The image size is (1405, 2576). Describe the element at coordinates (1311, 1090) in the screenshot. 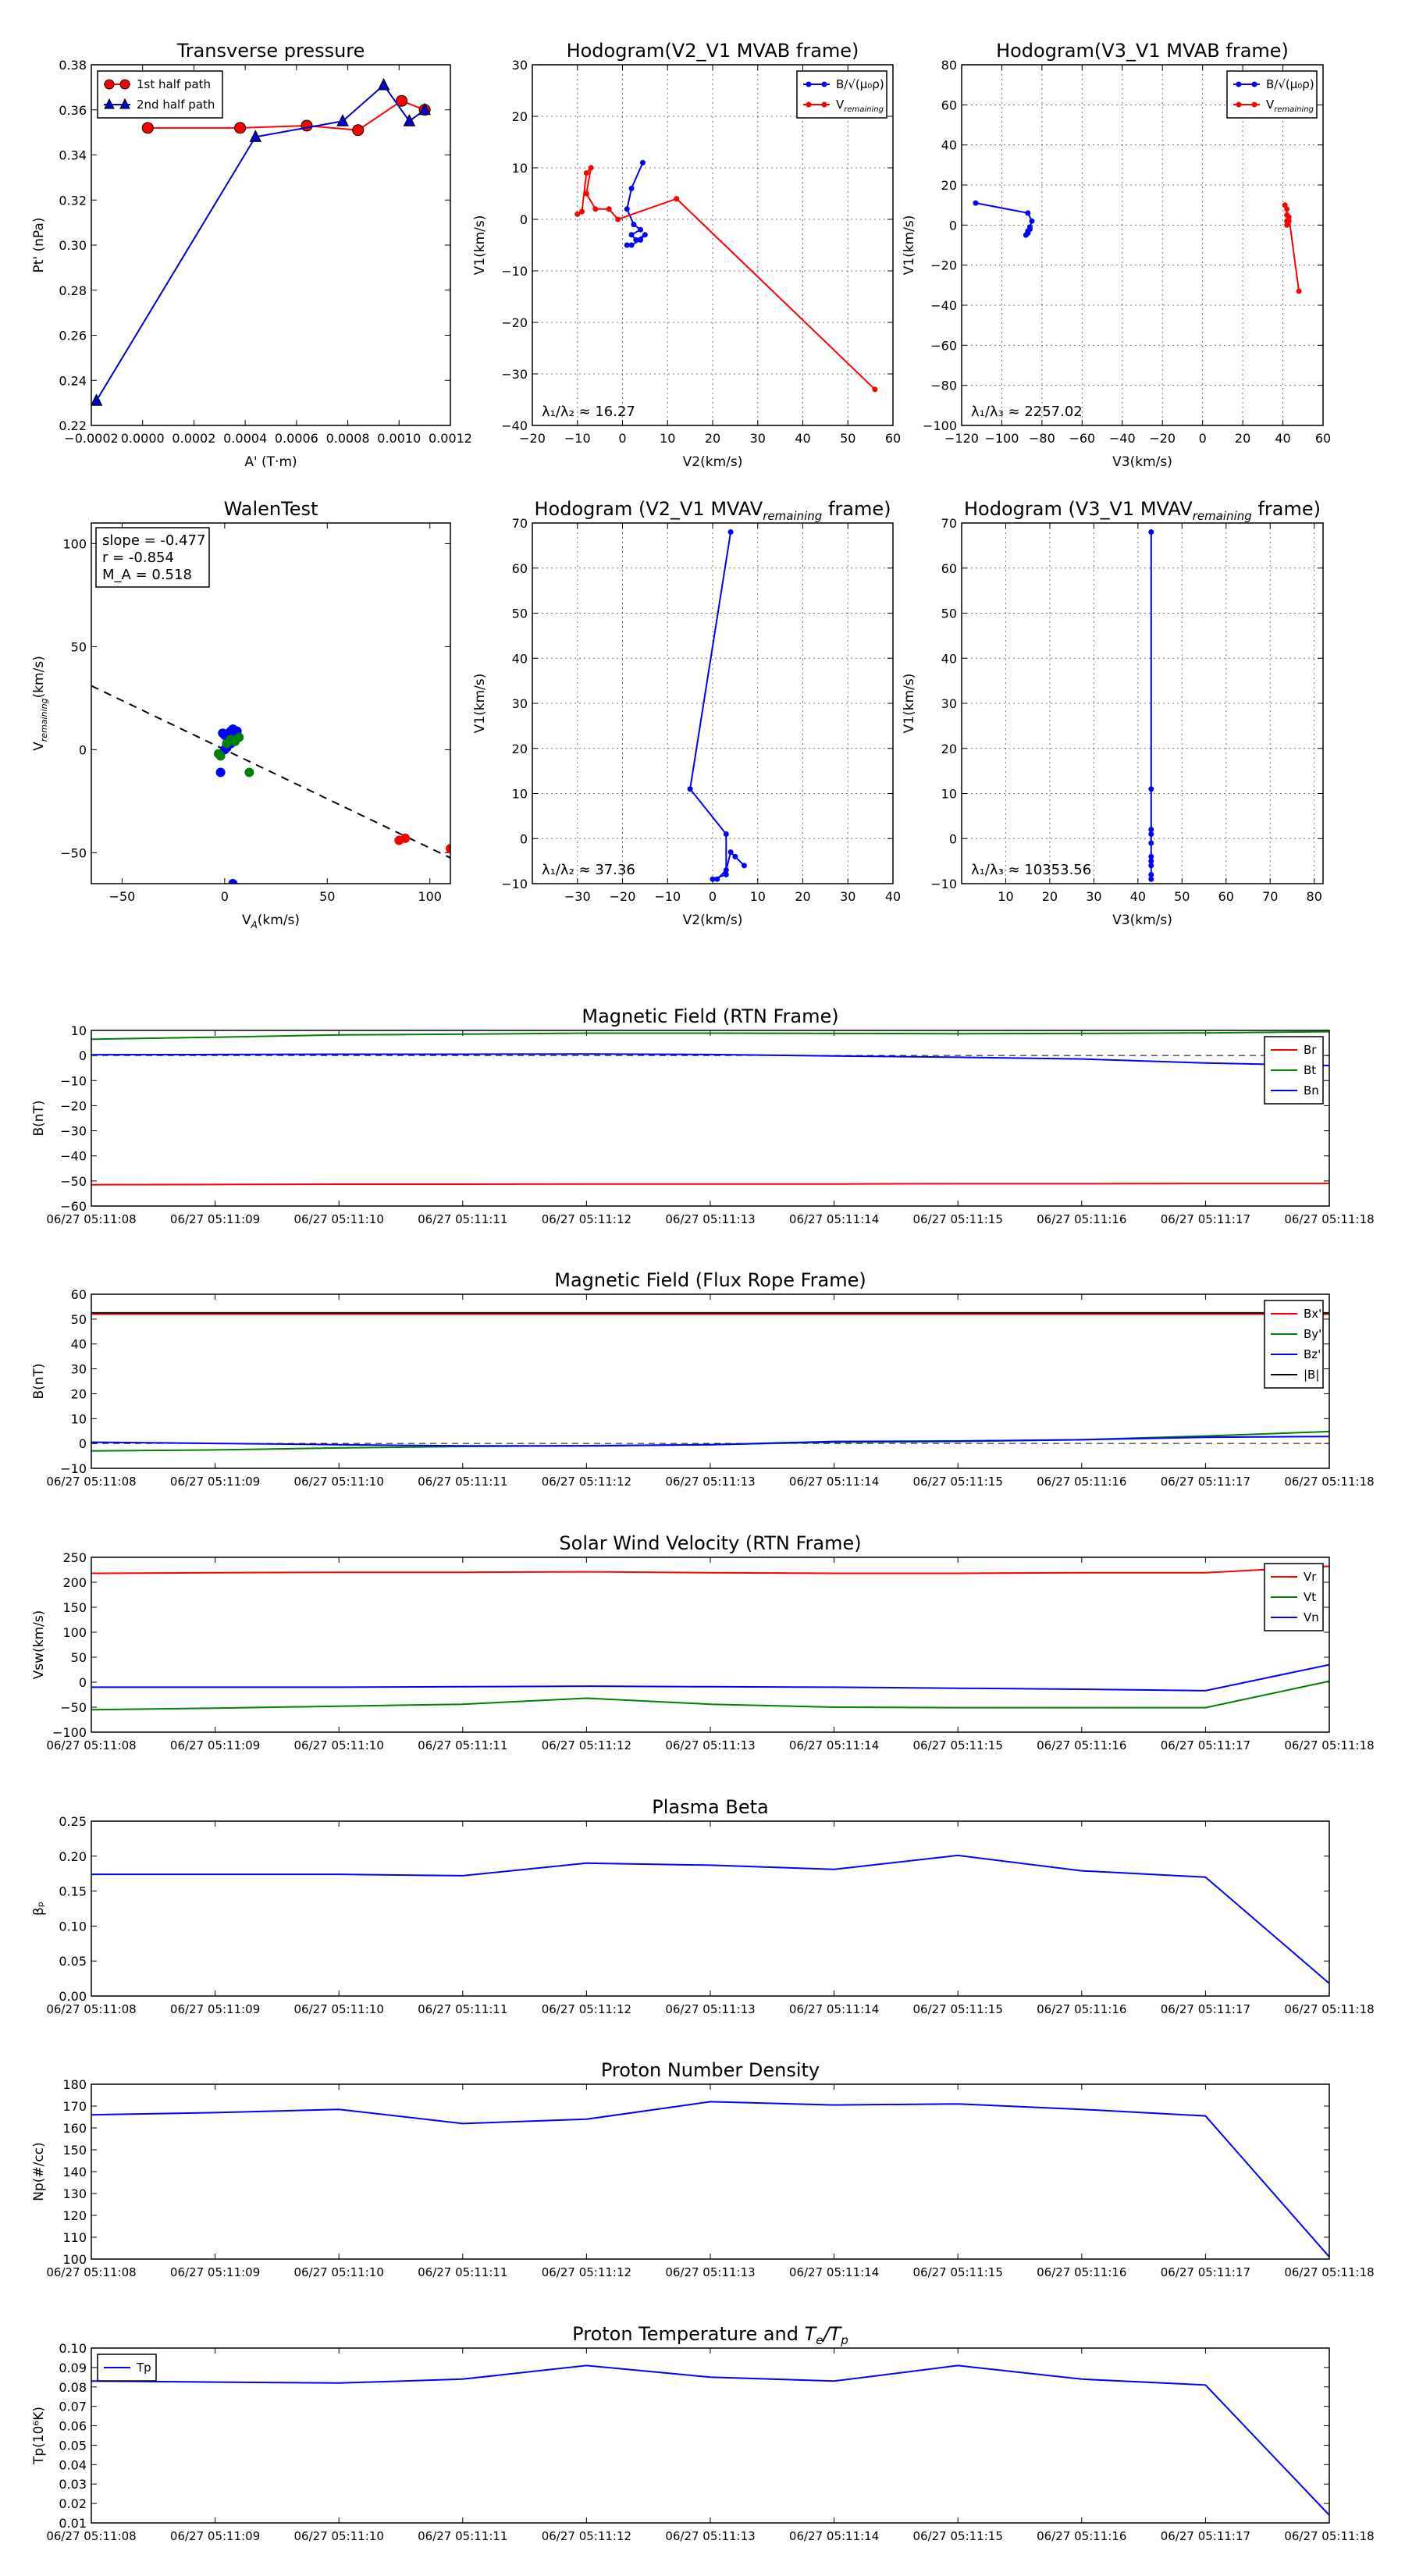

I see `legend-label: Bn` at that location.